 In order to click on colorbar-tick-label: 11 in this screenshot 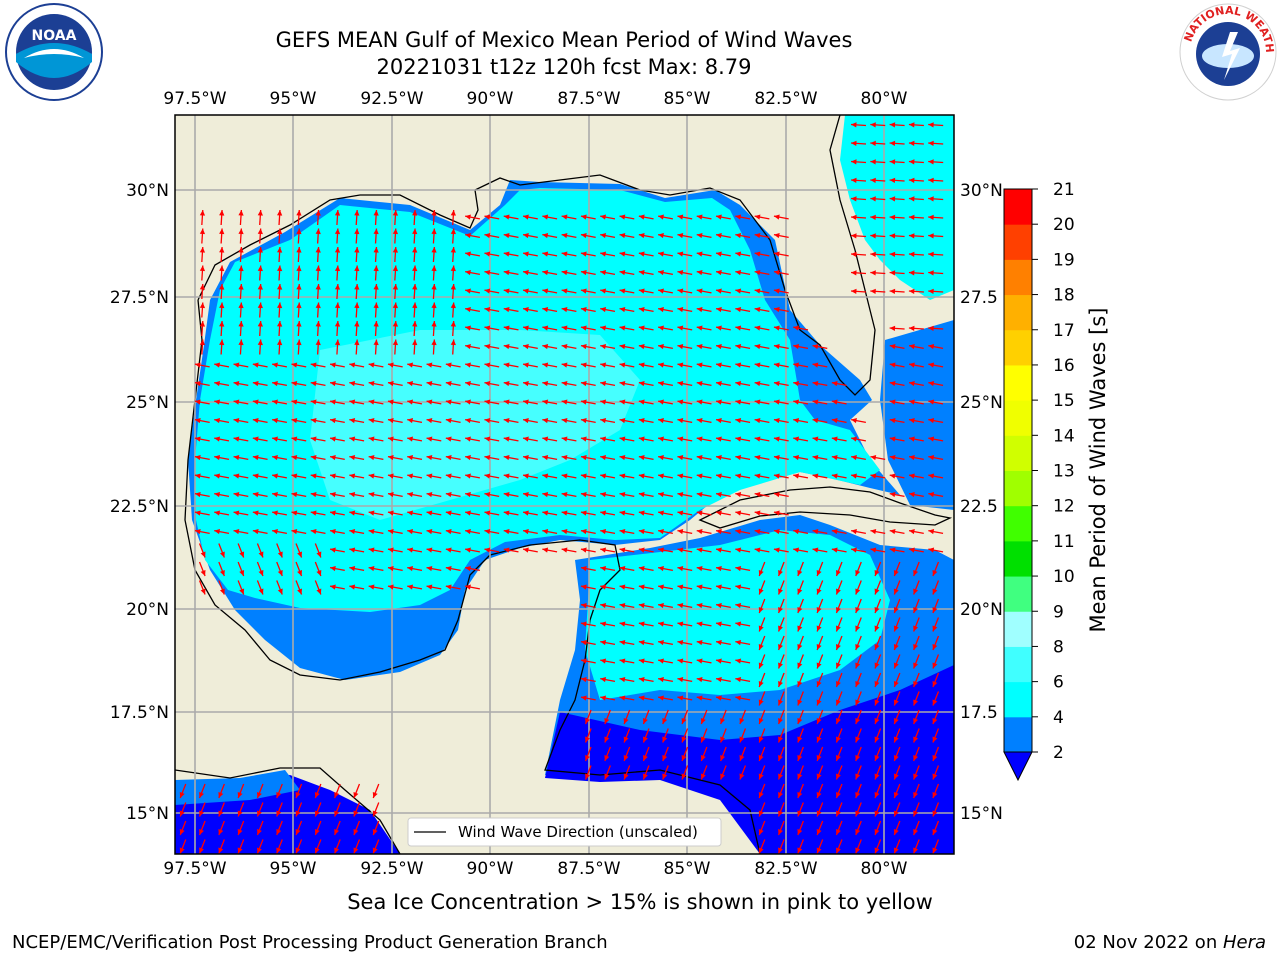, I will do `click(1064, 542)`.